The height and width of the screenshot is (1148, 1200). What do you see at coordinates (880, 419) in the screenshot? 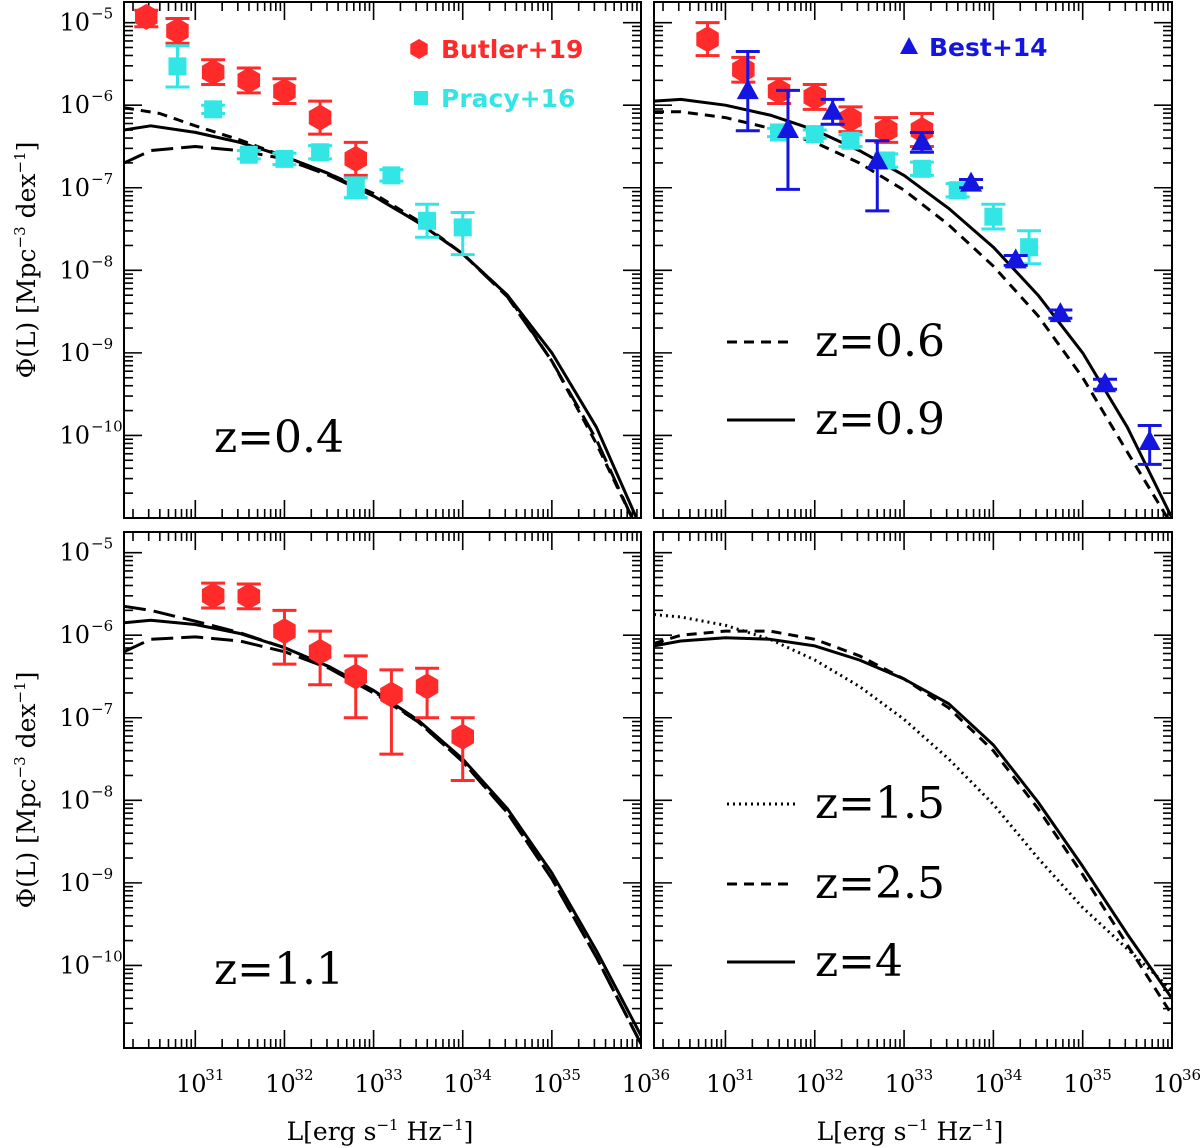
I see `legend-label: z=0.9` at bounding box center [880, 419].